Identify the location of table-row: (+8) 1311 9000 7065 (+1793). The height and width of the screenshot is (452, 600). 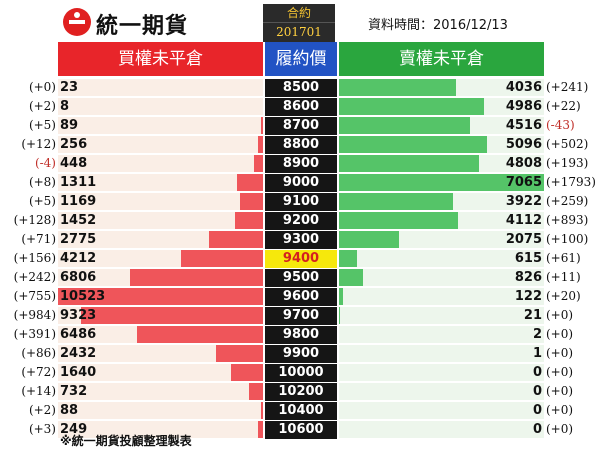
(300, 182).